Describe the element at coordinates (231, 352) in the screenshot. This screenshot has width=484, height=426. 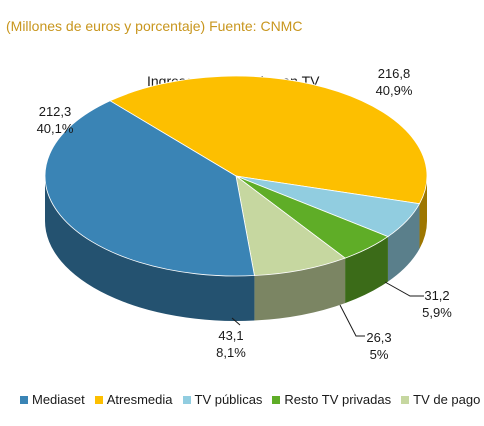
I see `data-label-percent-tv-de-pago: 8,1%` at that location.